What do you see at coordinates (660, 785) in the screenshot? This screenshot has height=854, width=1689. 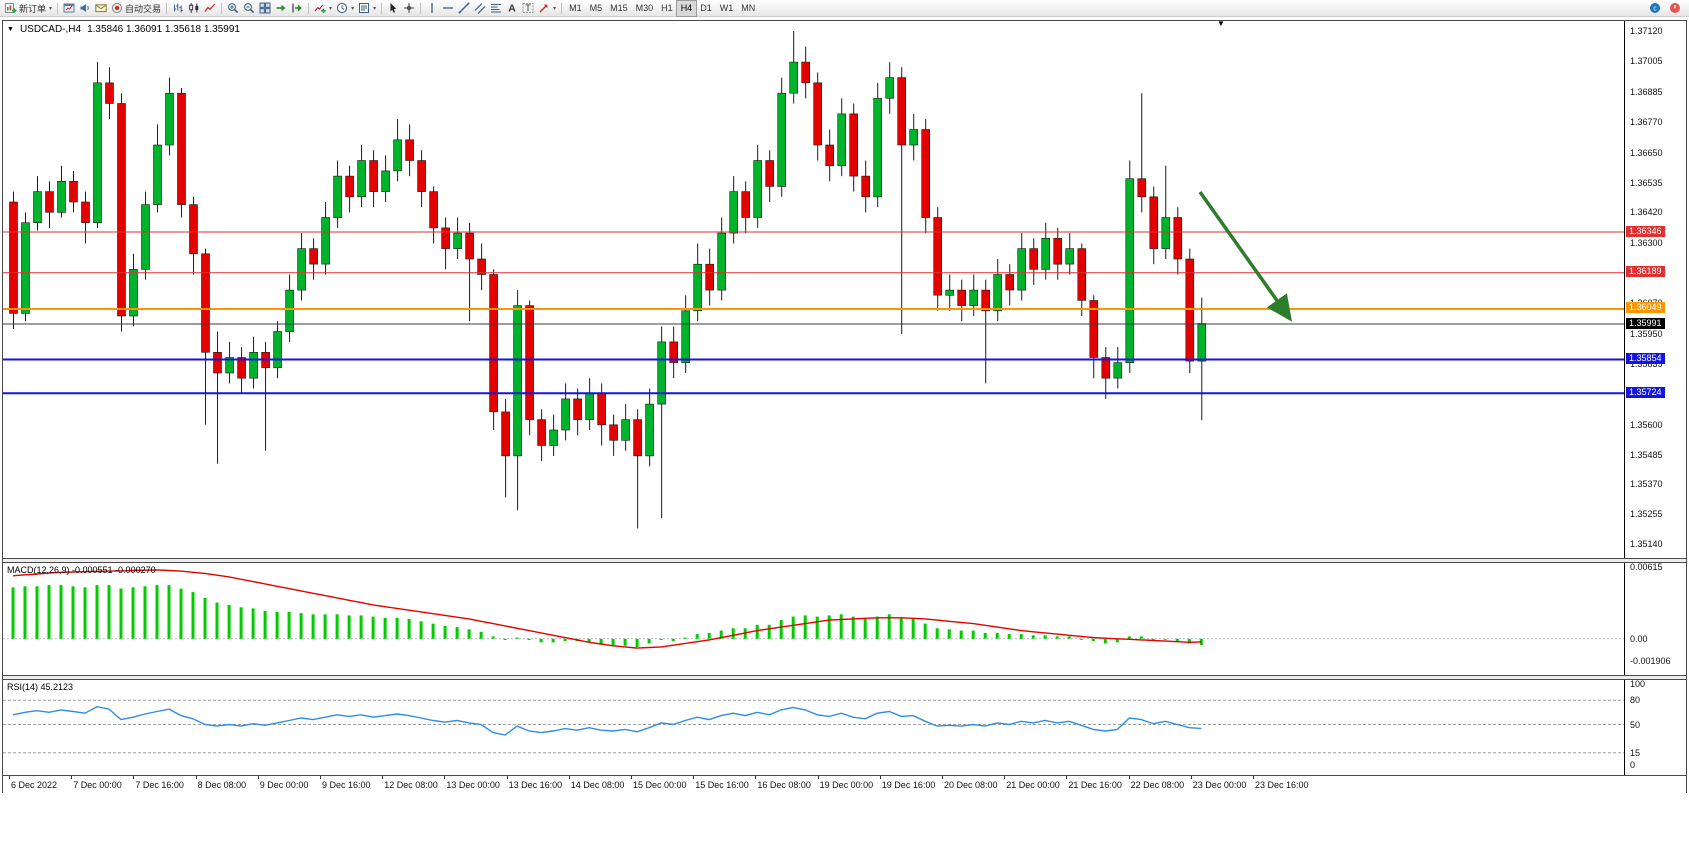 I see `time-label: 15 Dec 00:00` at bounding box center [660, 785].